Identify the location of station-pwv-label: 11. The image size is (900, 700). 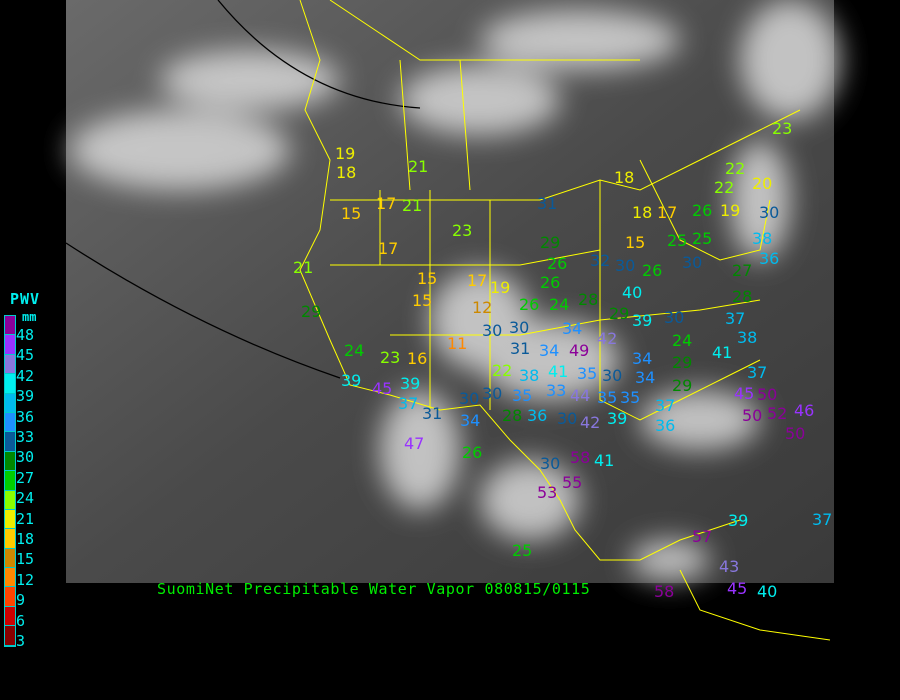
(457, 343).